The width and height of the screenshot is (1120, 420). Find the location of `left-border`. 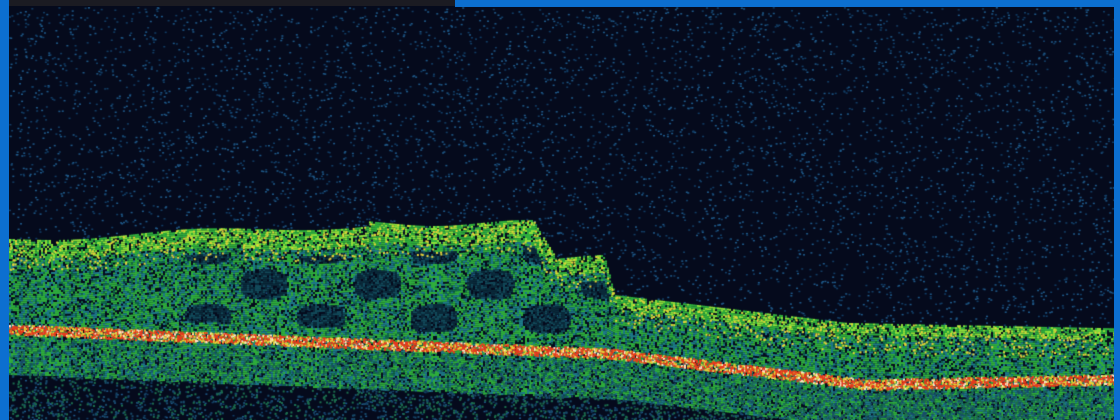

left-border is located at coordinates (4, 210).